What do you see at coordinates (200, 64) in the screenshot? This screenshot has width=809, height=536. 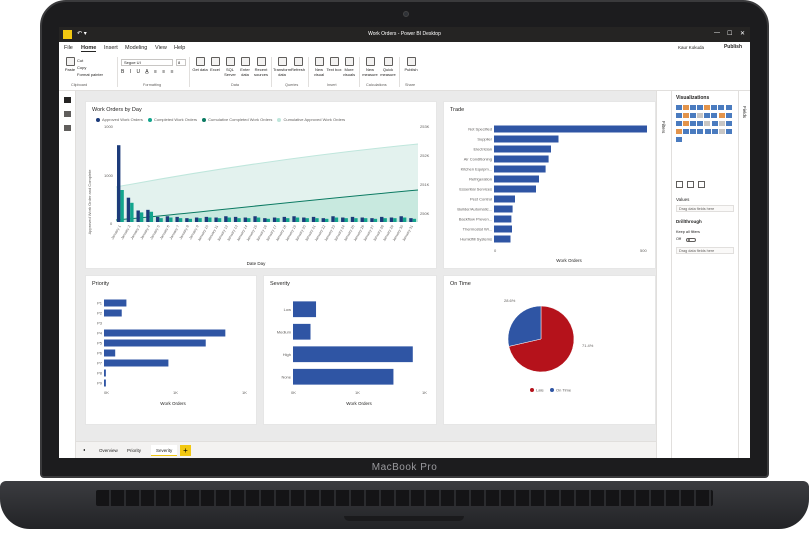 I see `get-data-button: Get data` at bounding box center [200, 64].